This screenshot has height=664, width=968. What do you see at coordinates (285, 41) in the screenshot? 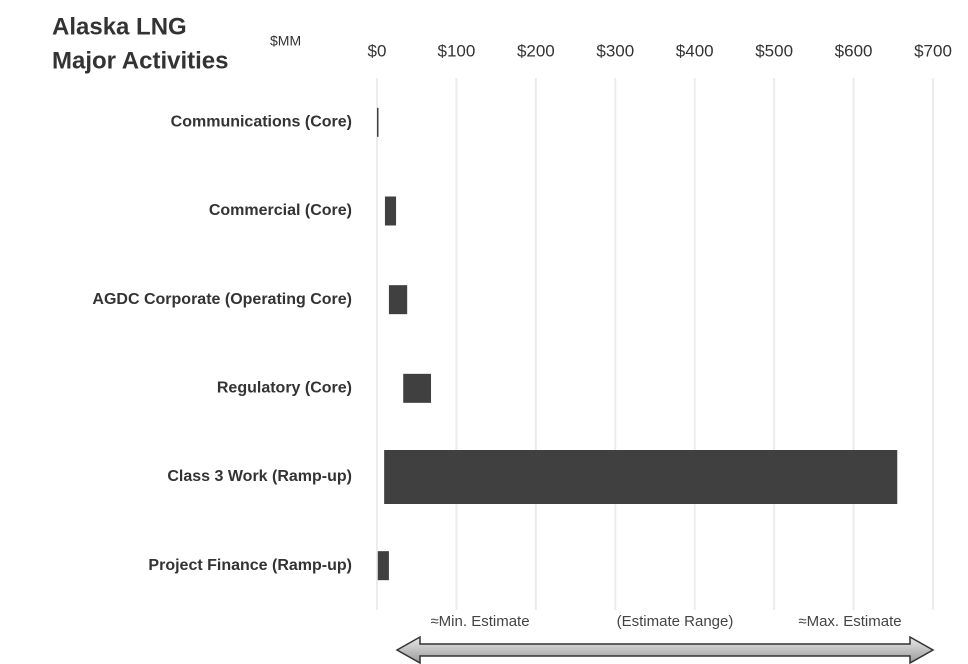
I see `unit-label: $MM` at bounding box center [285, 41].